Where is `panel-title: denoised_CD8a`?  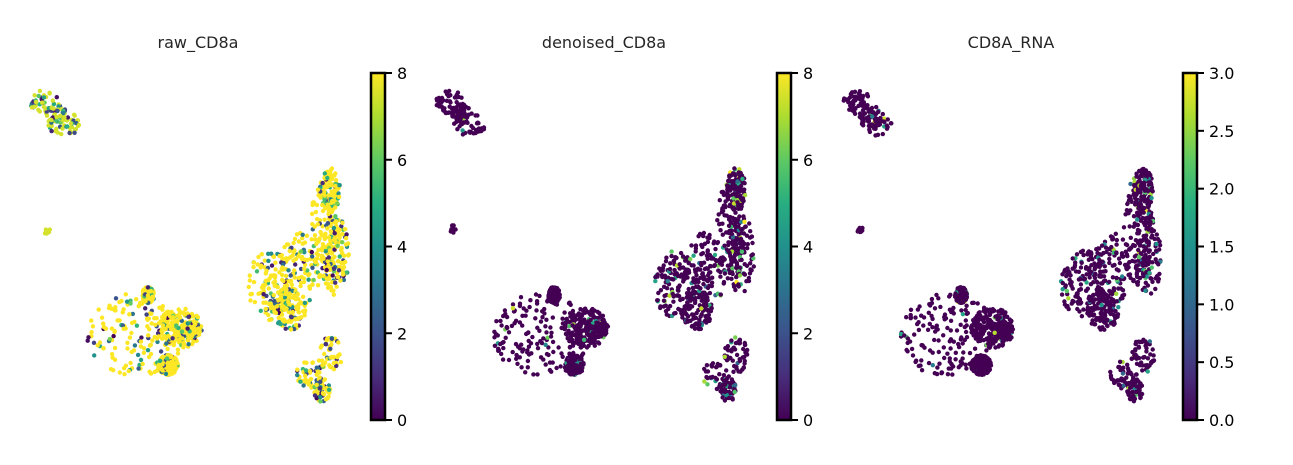
panel-title: denoised_CD8a is located at coordinates (604, 43).